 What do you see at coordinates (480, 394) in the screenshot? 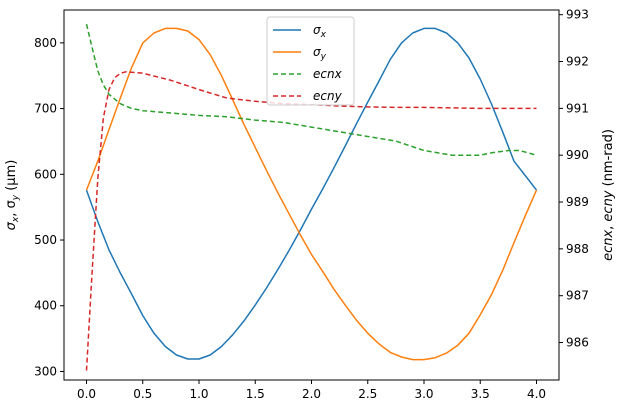
I see `x-tick-label: 3.5` at bounding box center [480, 394].